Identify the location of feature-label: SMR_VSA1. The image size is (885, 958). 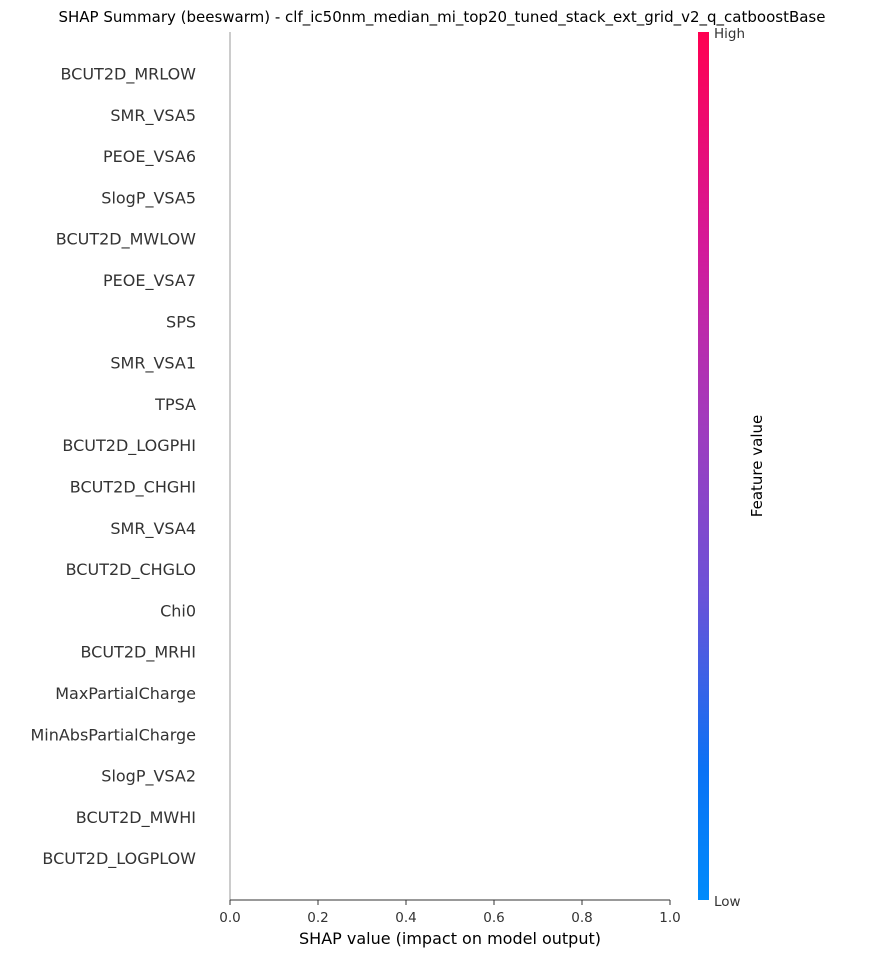
(153, 364).